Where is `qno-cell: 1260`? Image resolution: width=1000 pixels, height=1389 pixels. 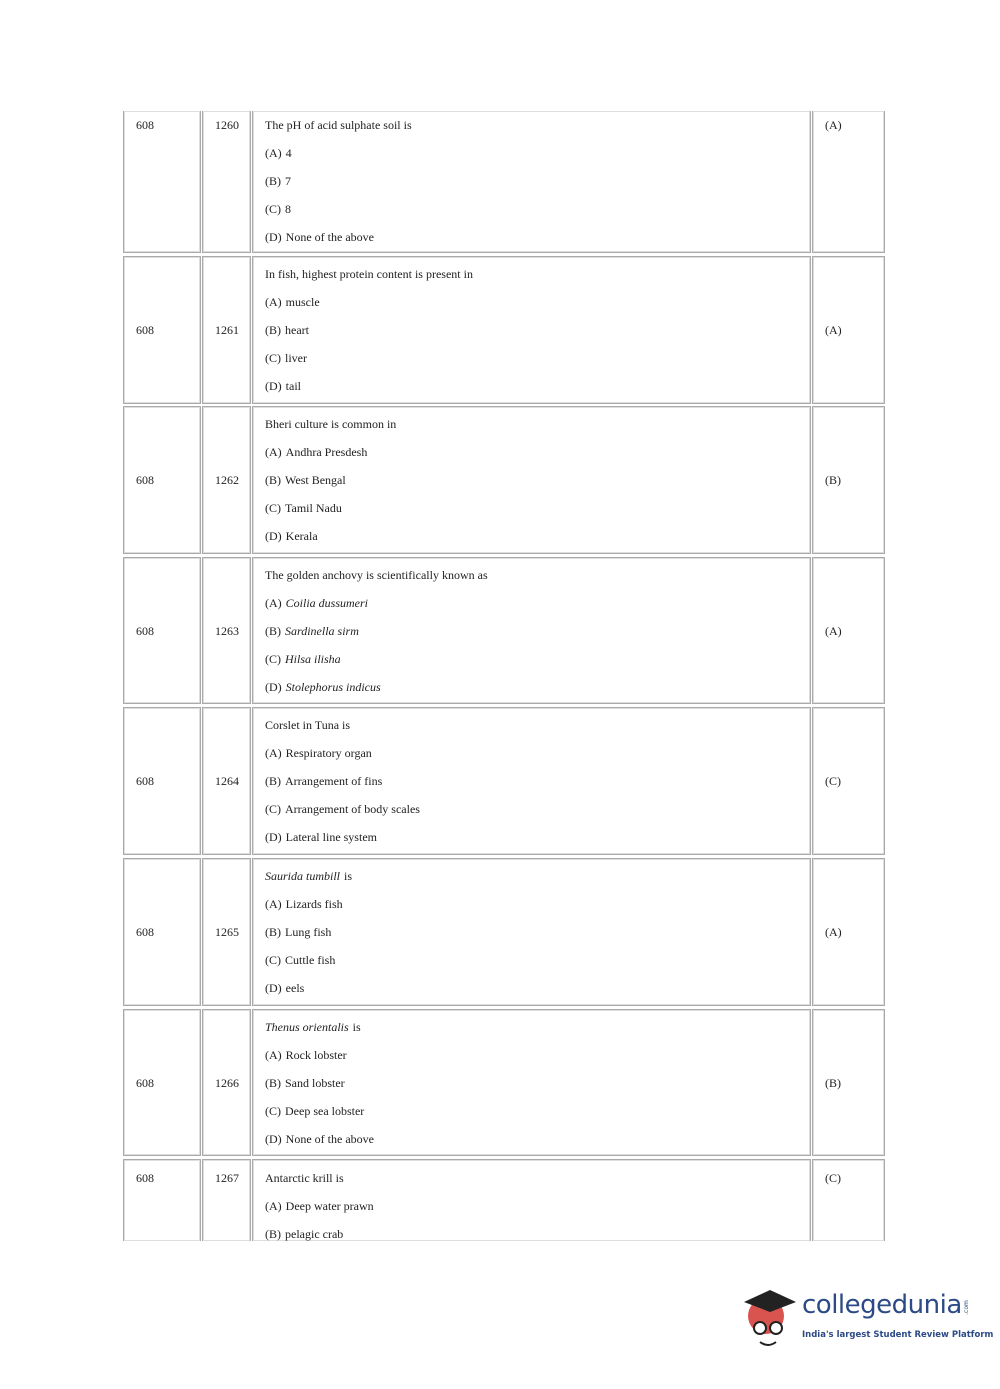
qno-cell: 1260 is located at coordinates (226, 182).